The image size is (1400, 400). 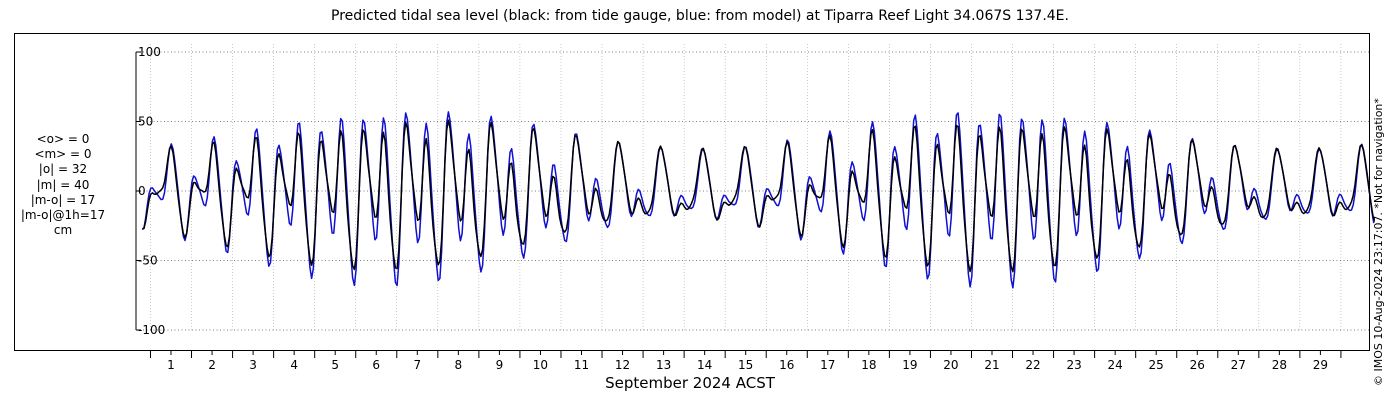 What do you see at coordinates (253, 365) in the screenshot?
I see `x-tick-label: 3` at bounding box center [253, 365].